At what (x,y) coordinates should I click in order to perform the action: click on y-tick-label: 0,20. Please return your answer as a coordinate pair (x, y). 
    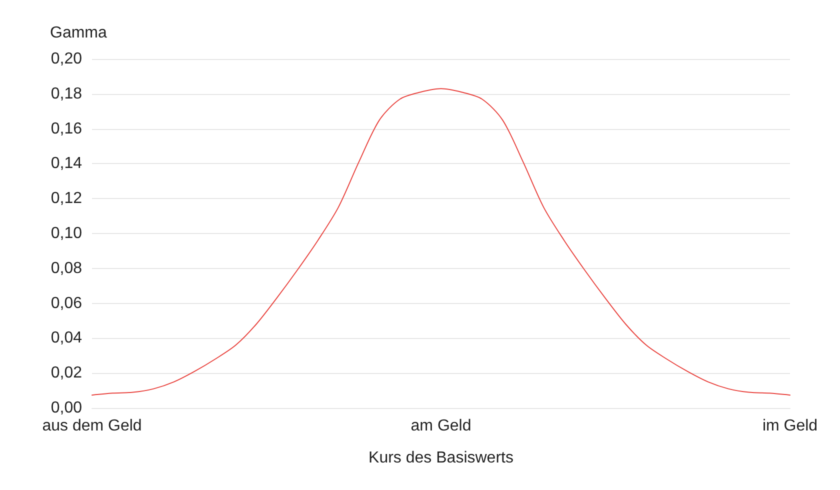
    Looking at the image, I should click on (66, 59).